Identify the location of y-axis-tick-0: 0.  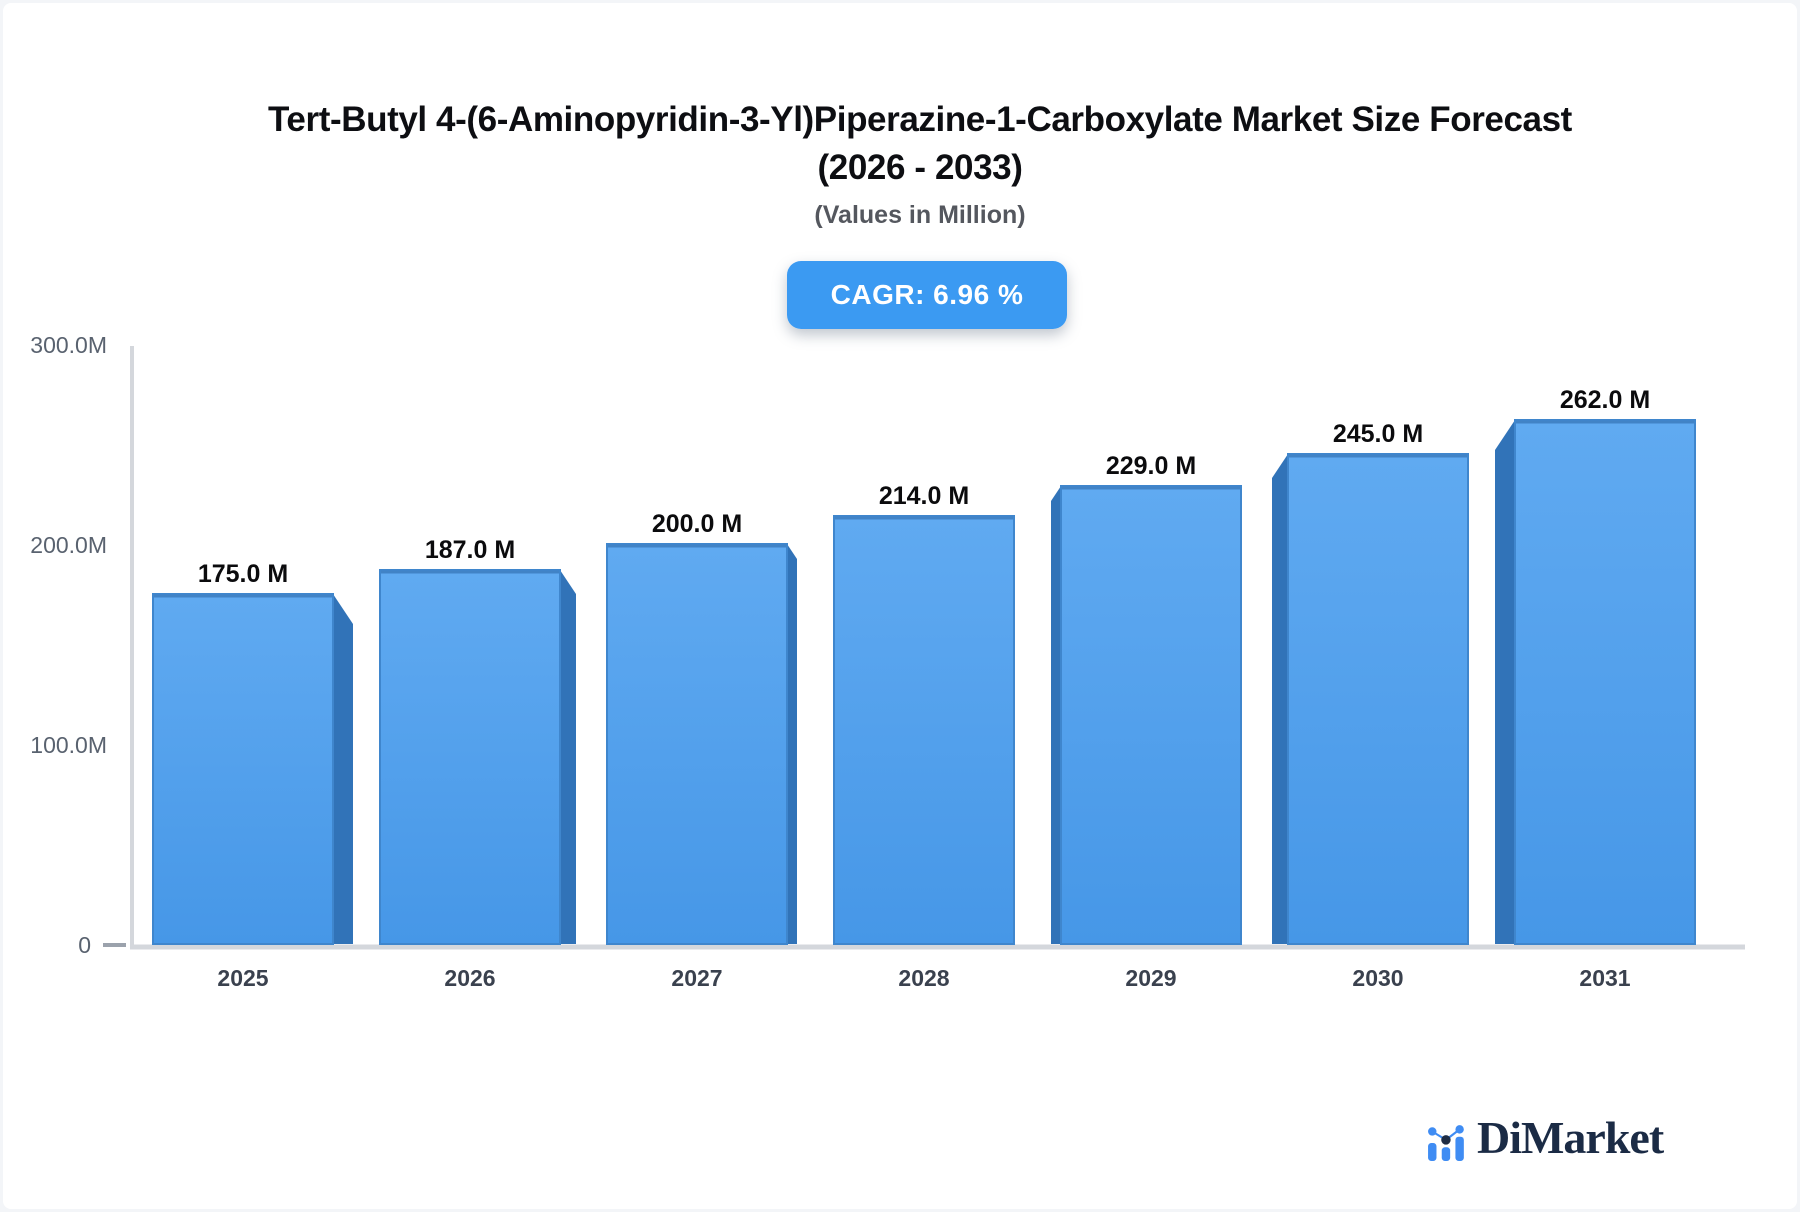
(84, 945).